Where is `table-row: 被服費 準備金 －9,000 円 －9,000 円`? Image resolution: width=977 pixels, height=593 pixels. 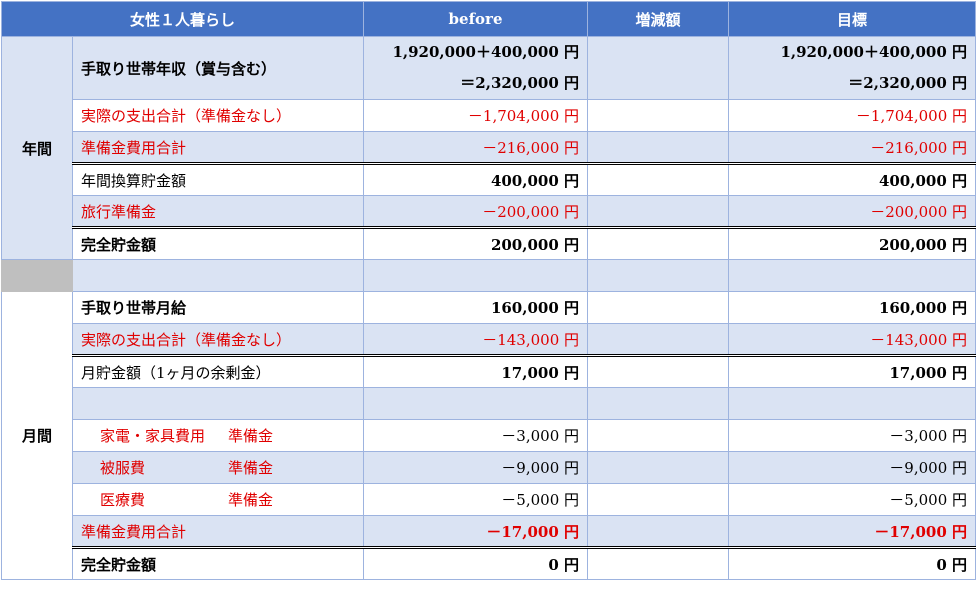 table-row: 被服費 準備金 －9,000 円 －9,000 円 is located at coordinates (489, 467).